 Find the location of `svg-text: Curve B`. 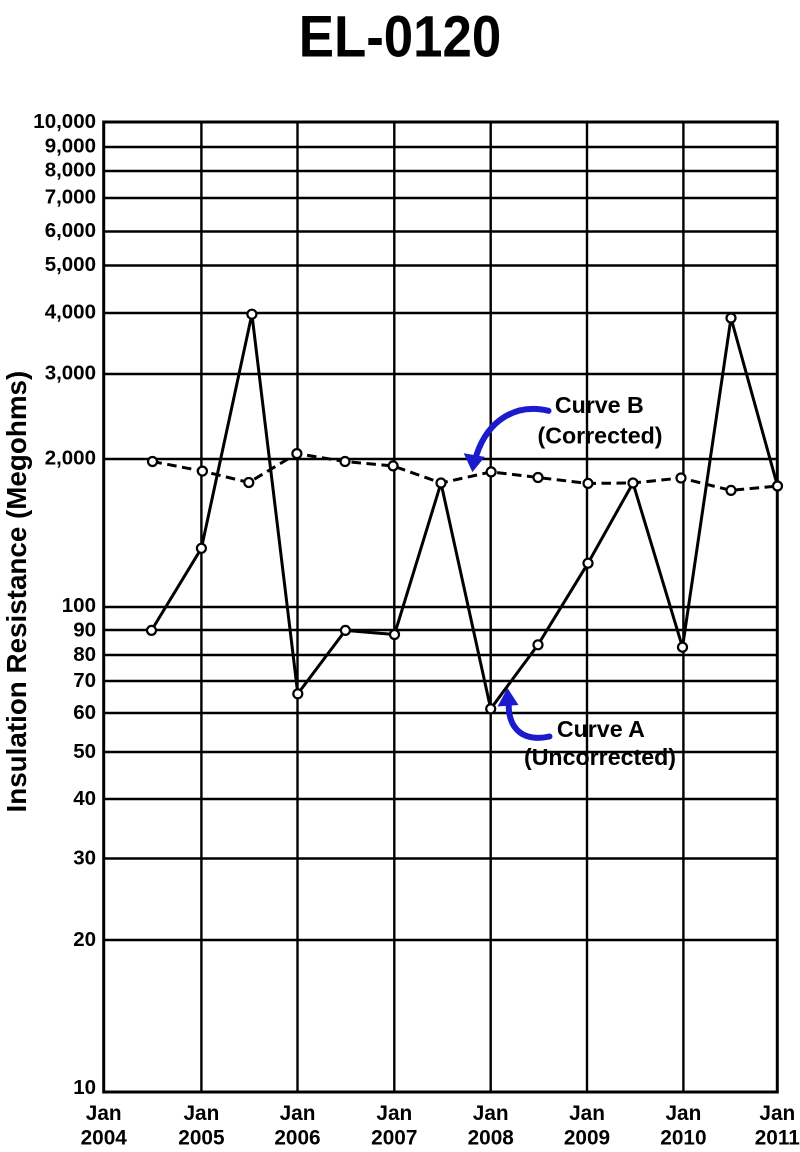

svg-text: Curve B is located at coordinates (599, 405).